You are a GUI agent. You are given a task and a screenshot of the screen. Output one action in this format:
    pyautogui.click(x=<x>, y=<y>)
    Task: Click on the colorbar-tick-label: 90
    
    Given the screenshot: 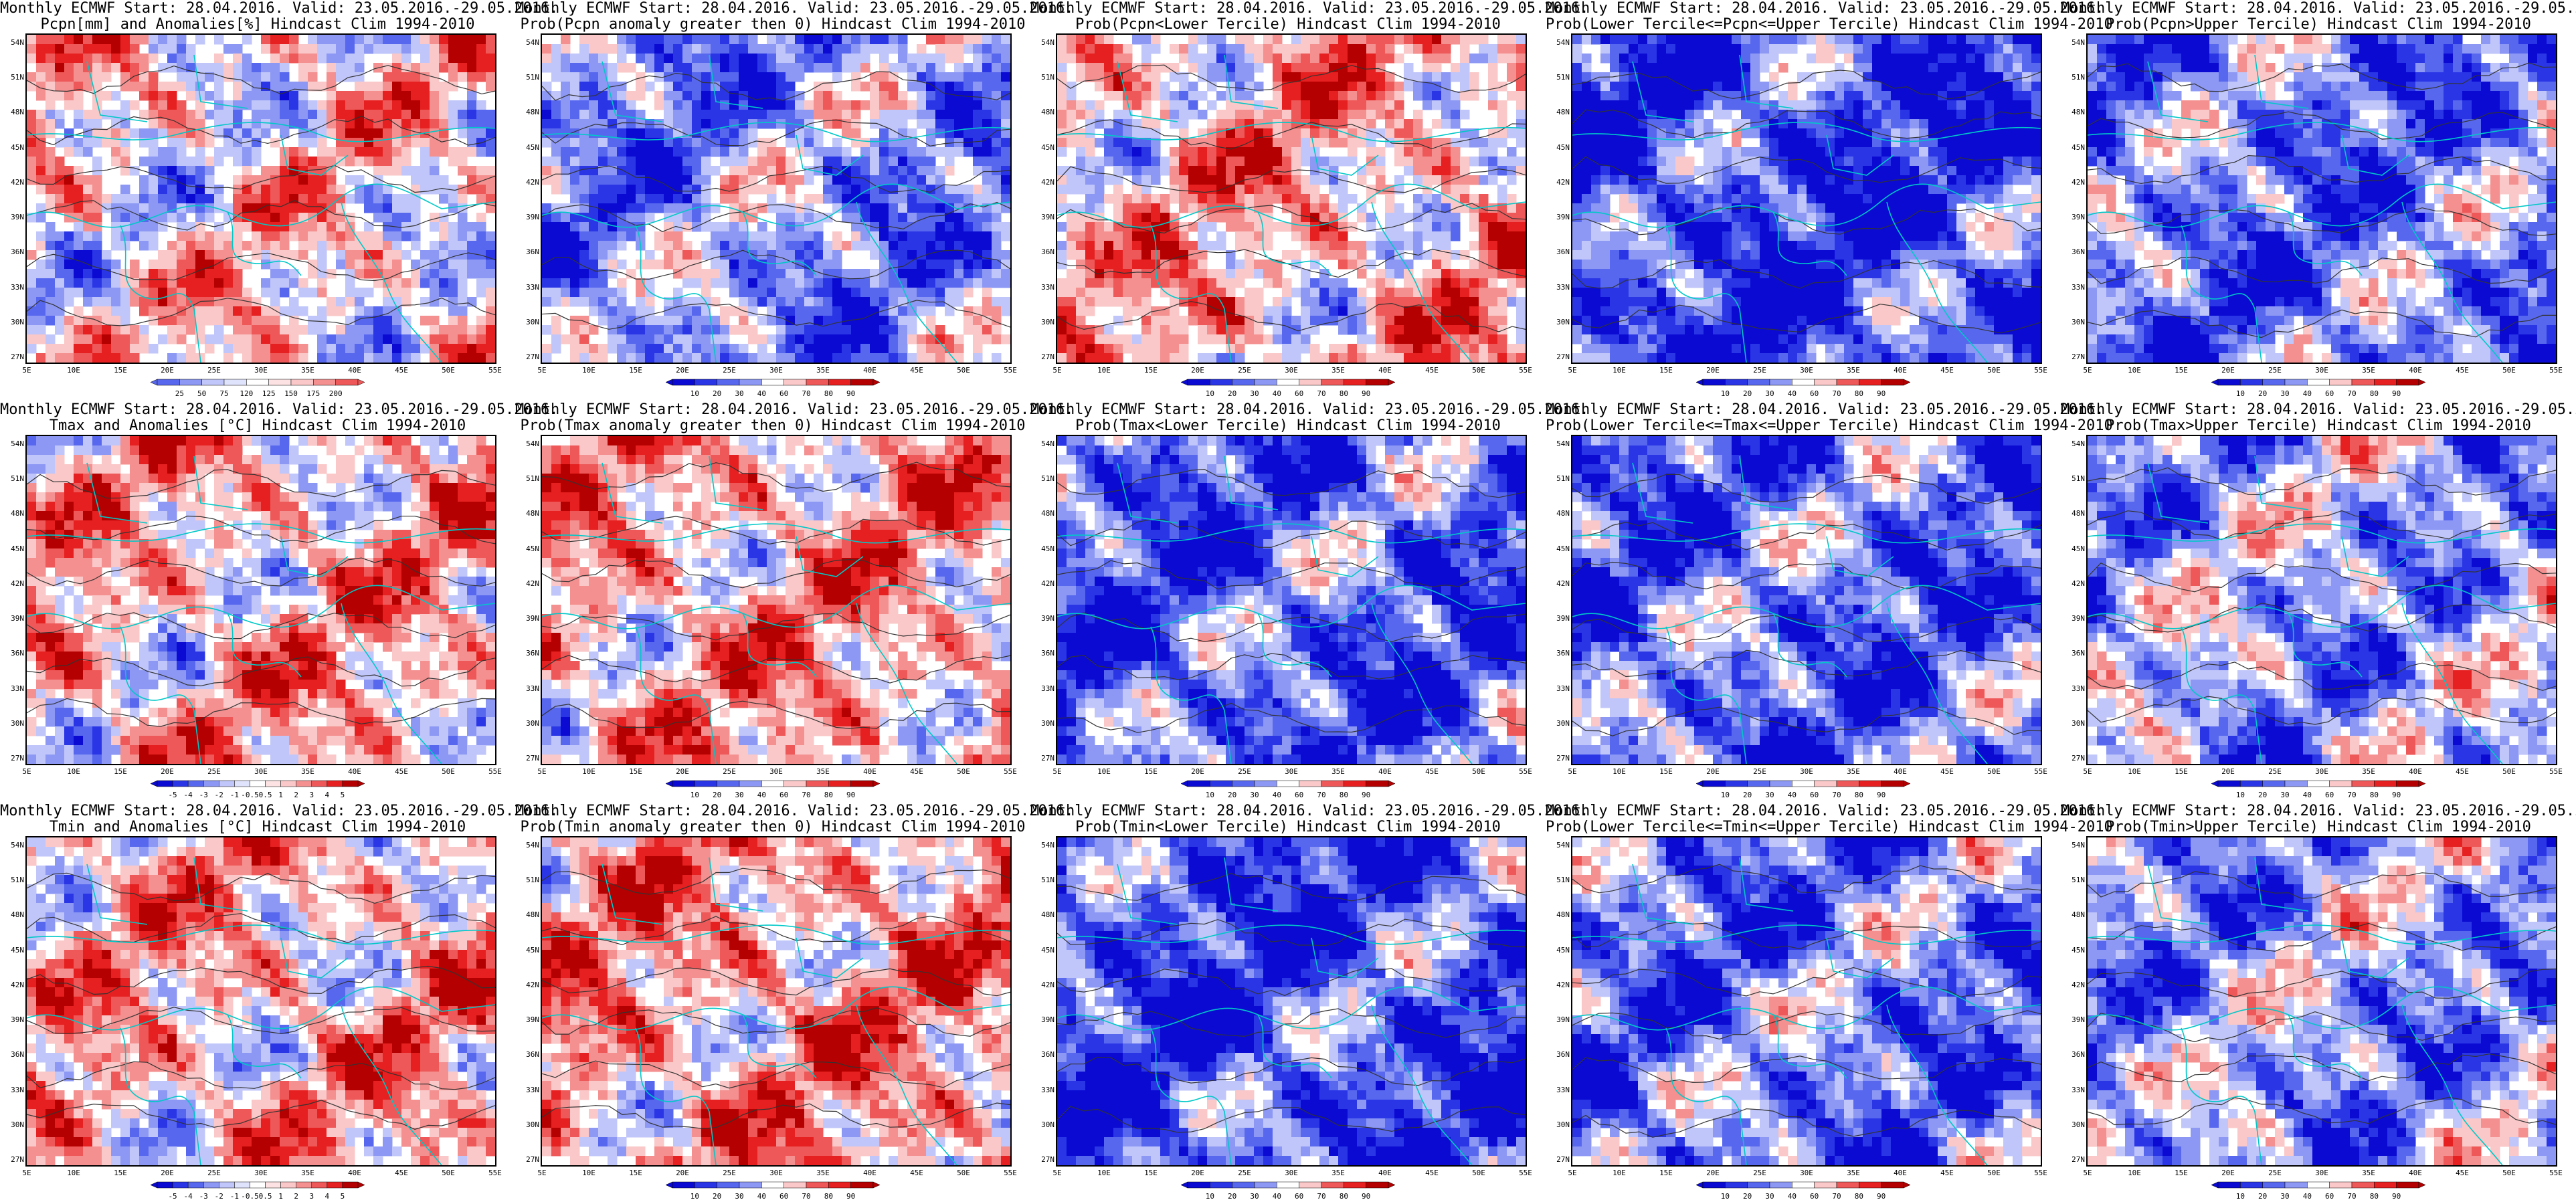 What is the action you would take?
    pyautogui.click(x=1366, y=1196)
    